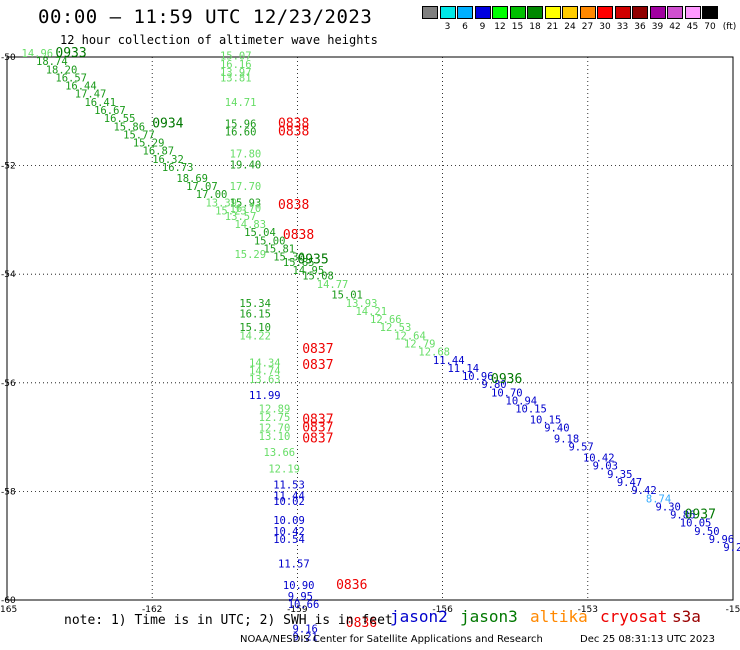 This screenshot has height=650, width=740. Describe the element at coordinates (260, 233) in the screenshot. I see `wave-height-label: 15.04` at that location.